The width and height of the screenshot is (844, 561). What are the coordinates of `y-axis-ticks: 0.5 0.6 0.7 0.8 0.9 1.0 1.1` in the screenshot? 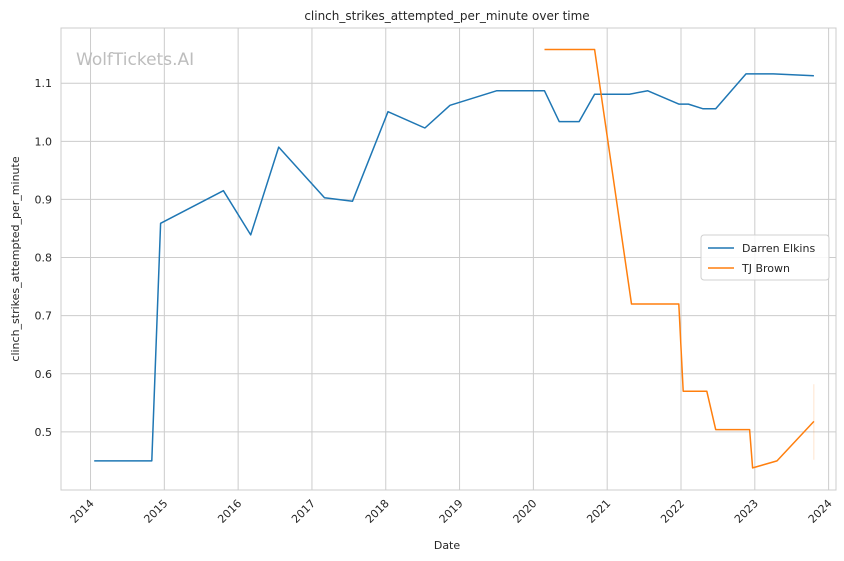 It's located at (44, 258).